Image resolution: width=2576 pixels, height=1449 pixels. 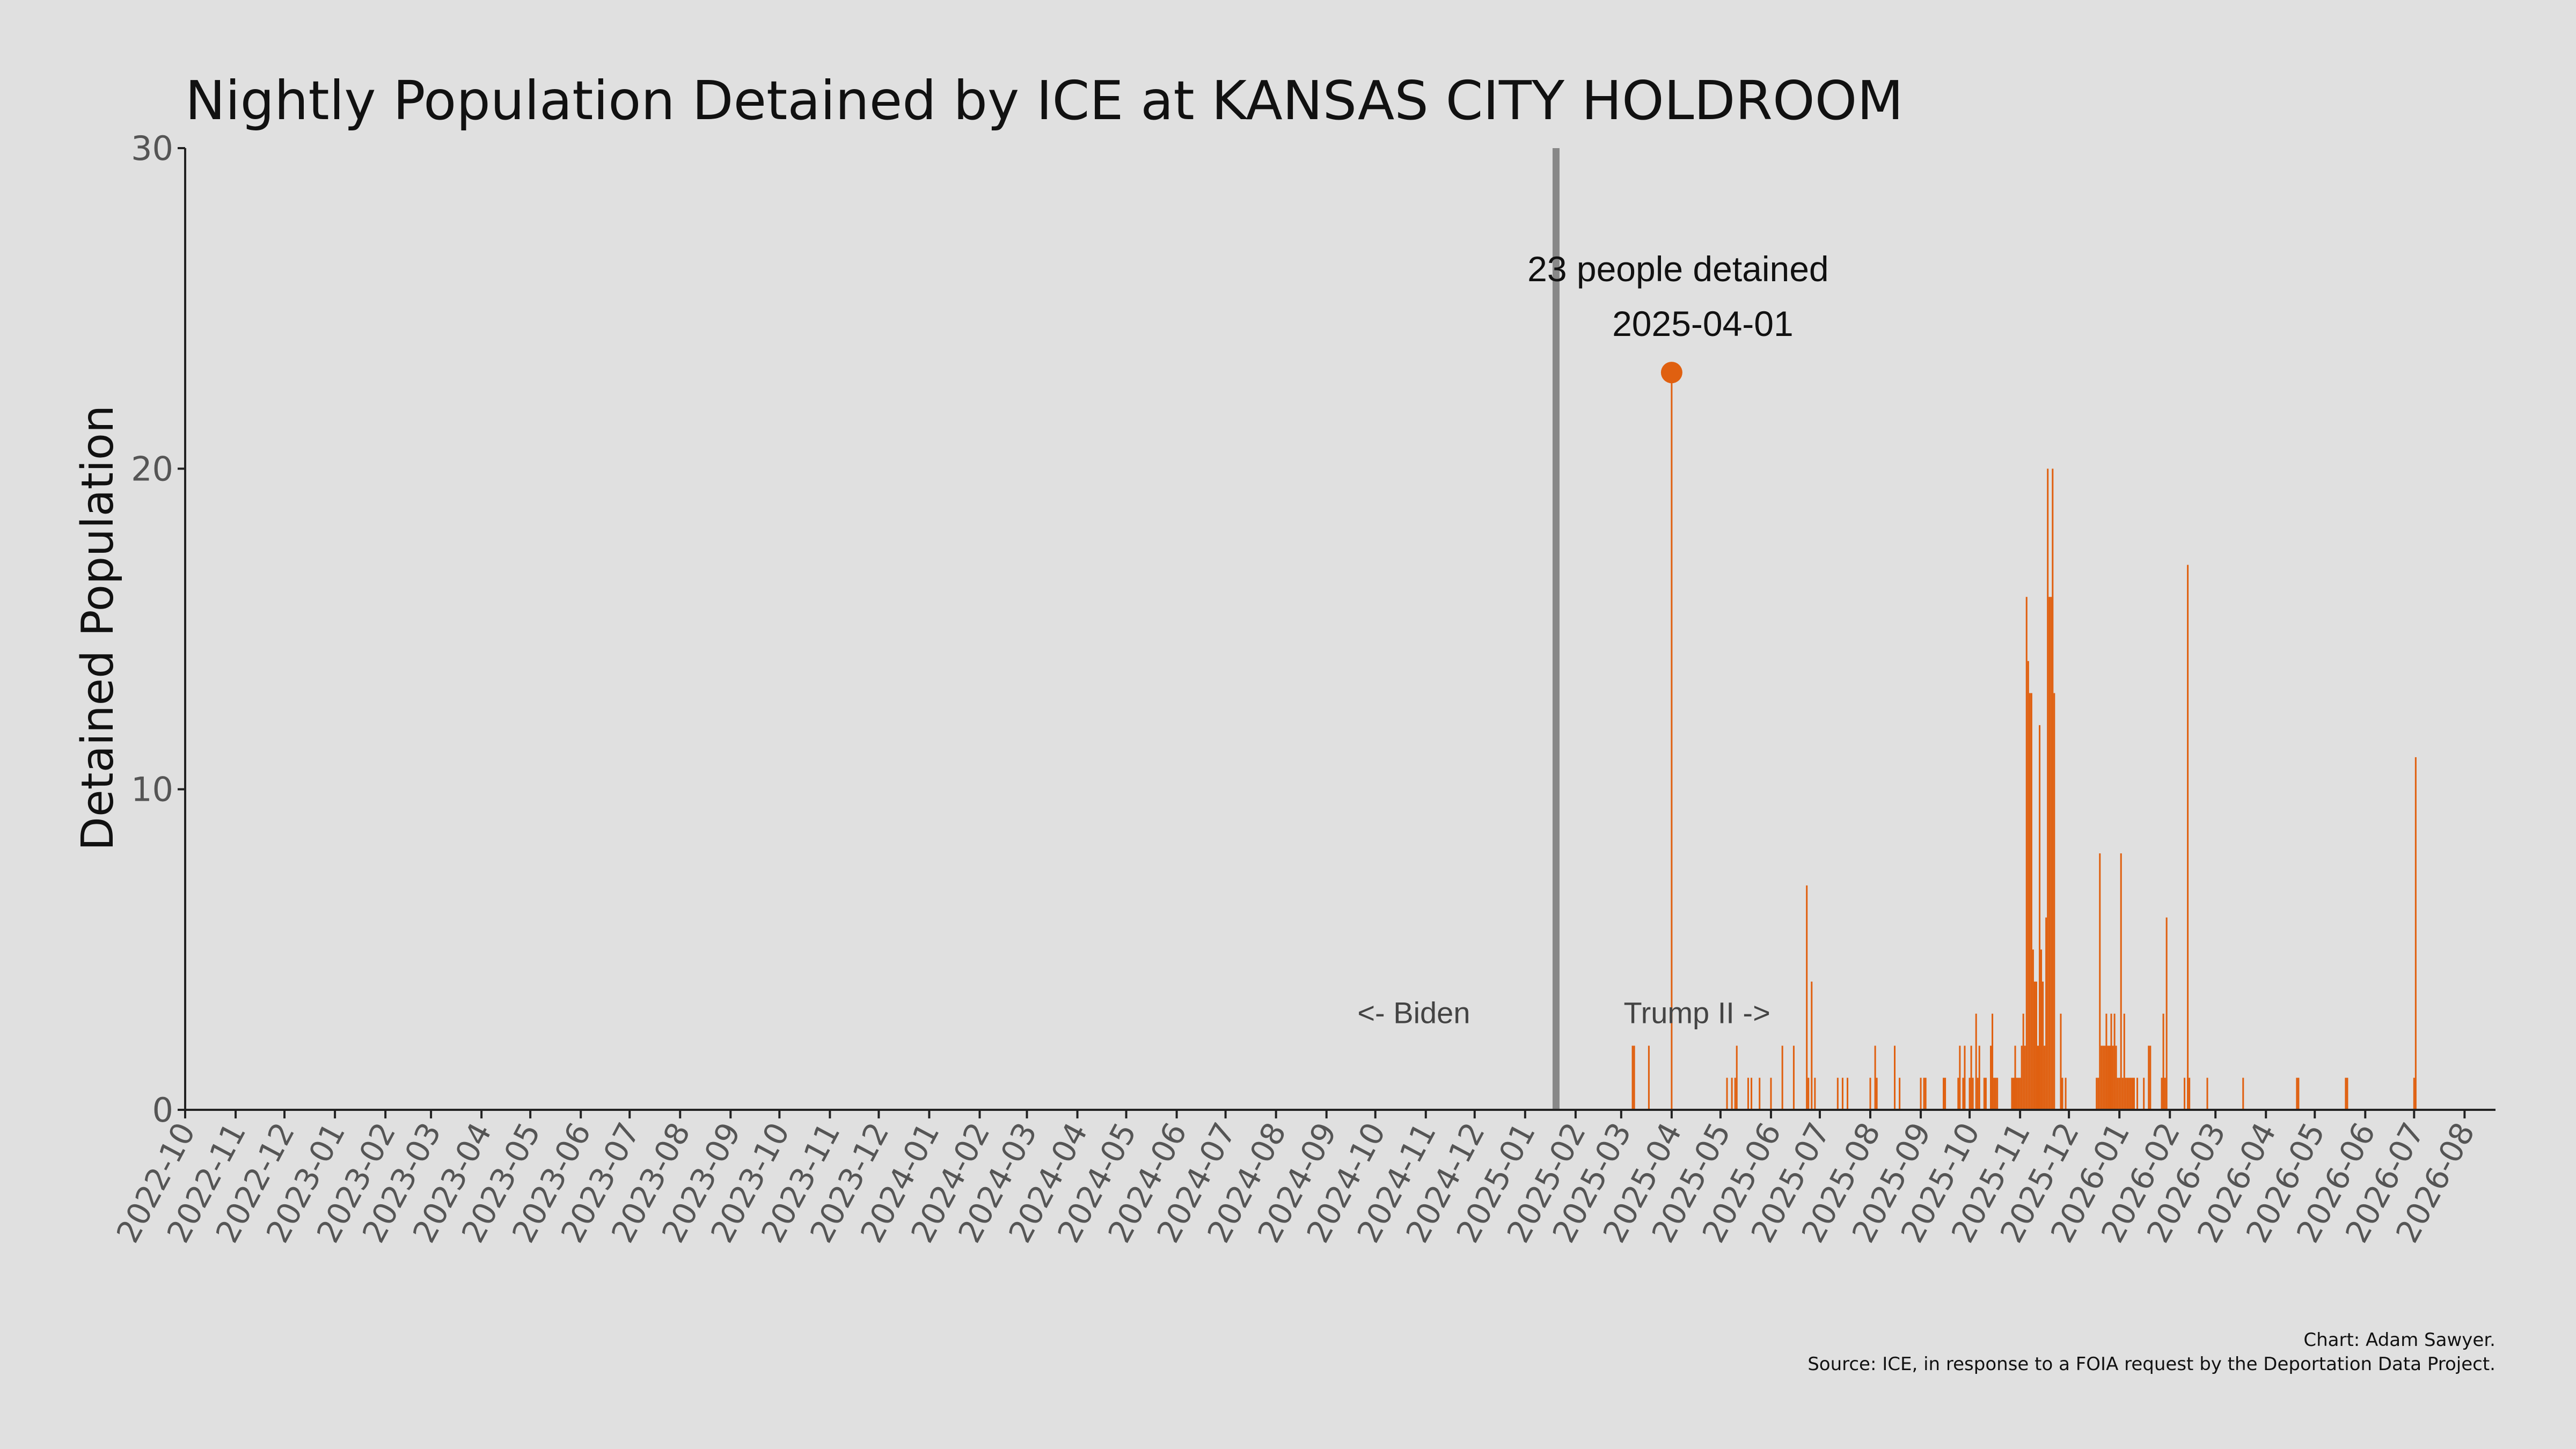 I want to click on credit-line-chart: Chart: Adam Sawyer., so click(x=2399, y=1340).